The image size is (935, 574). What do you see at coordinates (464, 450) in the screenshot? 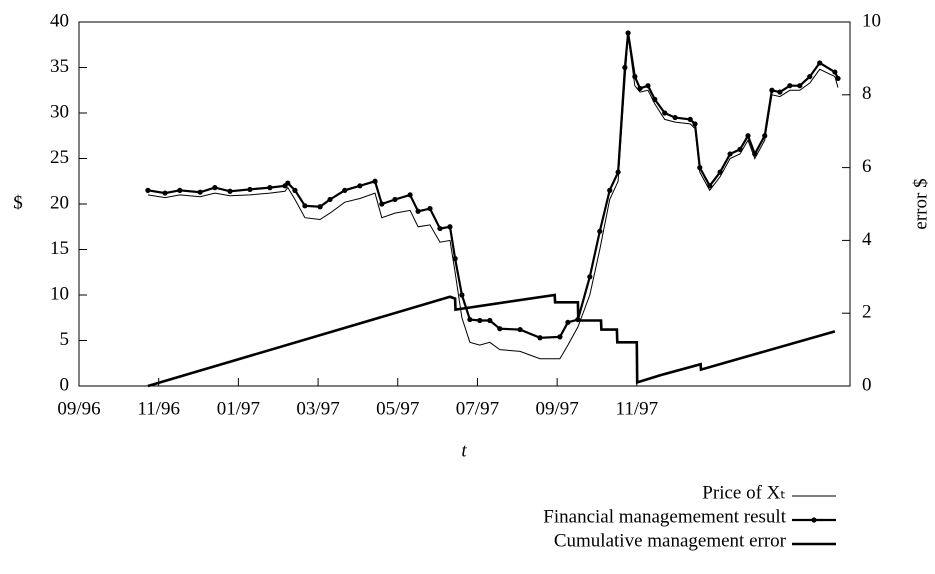
I see `x-axis-label: t` at bounding box center [464, 450].